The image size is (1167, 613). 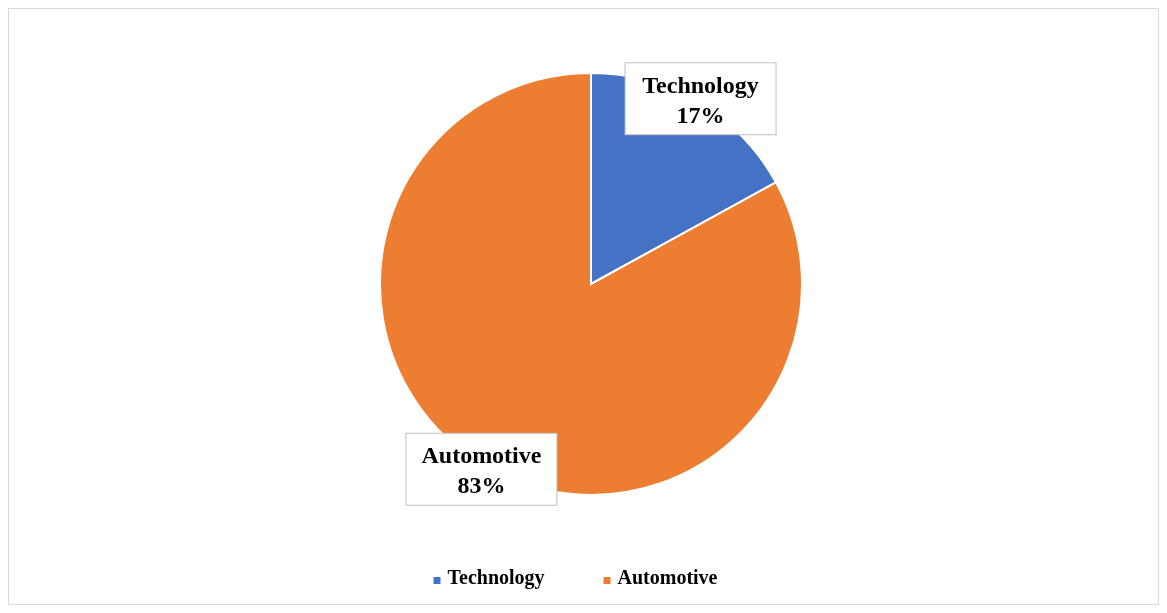 What do you see at coordinates (667, 577) in the screenshot?
I see `legend-label: Automotive` at bounding box center [667, 577].